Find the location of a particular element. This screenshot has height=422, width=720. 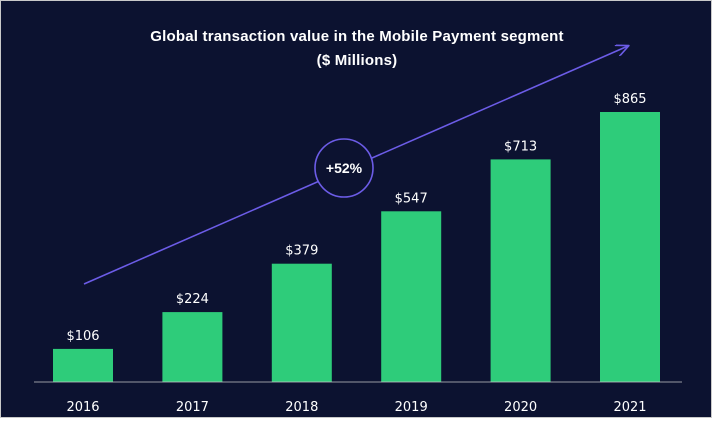

bar-2020 is located at coordinates (520, 270).